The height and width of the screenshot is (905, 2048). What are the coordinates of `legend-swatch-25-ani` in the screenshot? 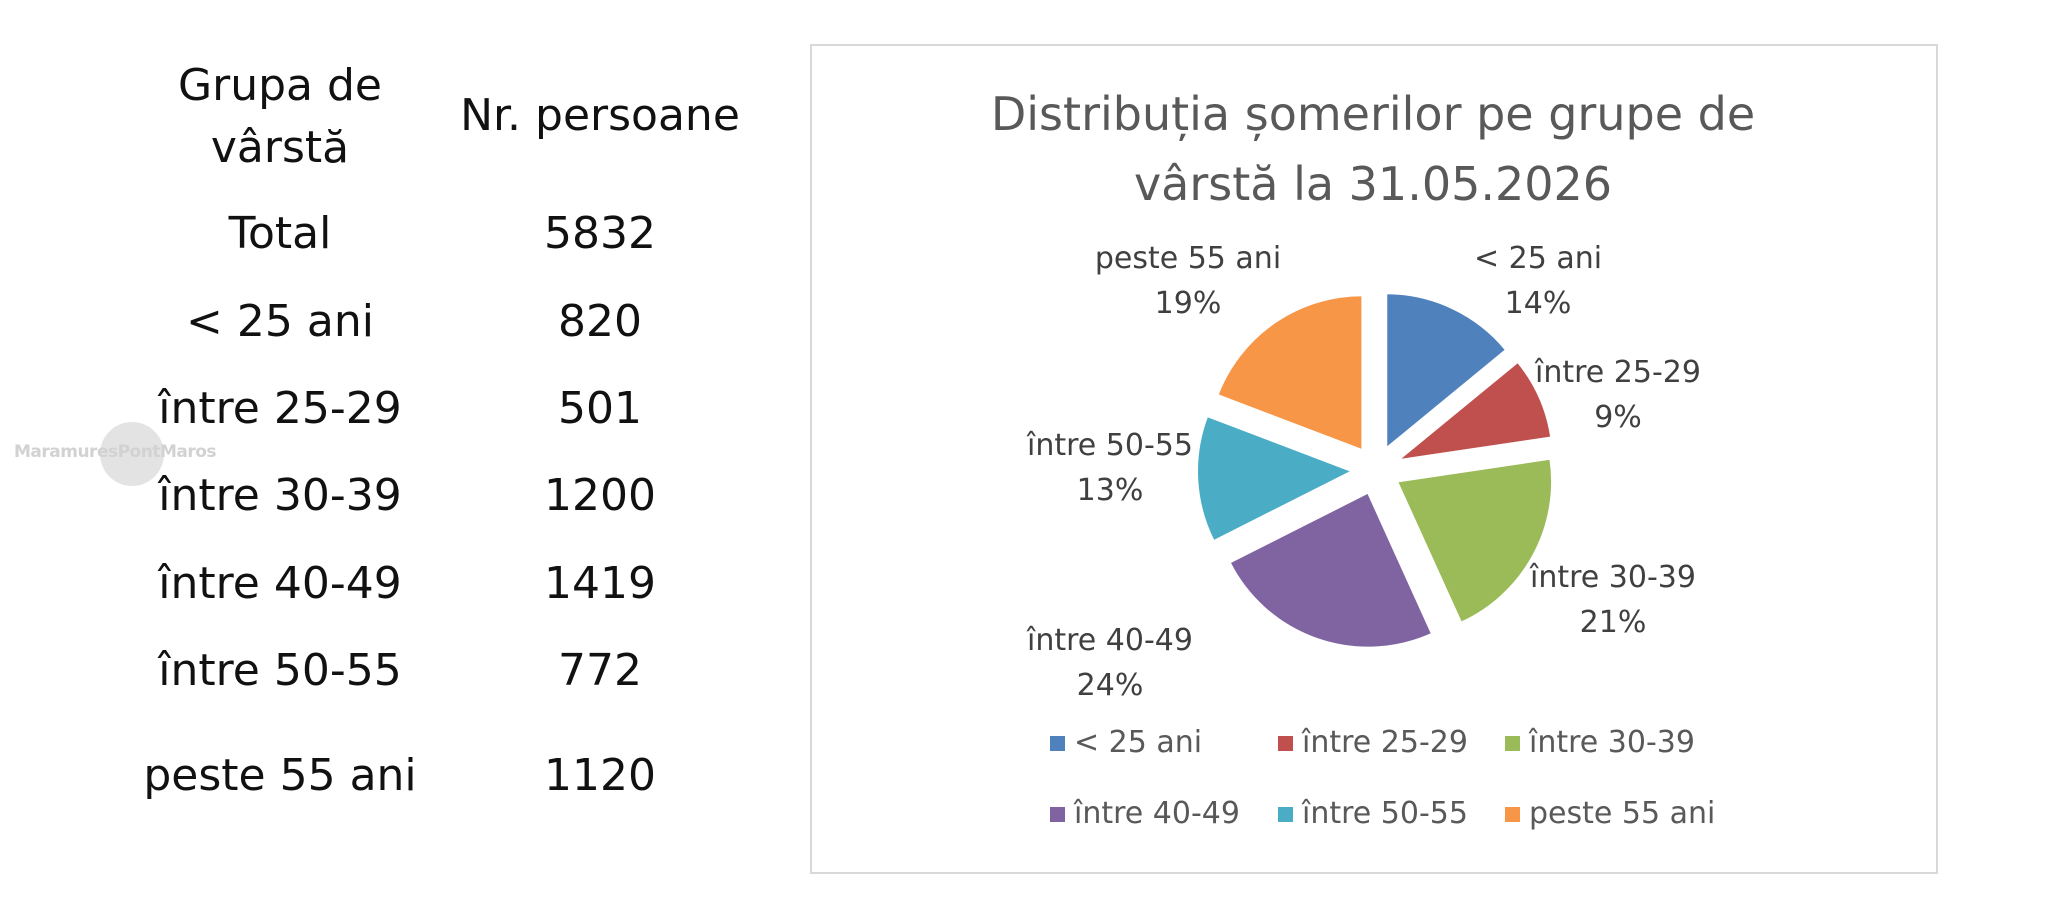 It's located at (1057, 743).